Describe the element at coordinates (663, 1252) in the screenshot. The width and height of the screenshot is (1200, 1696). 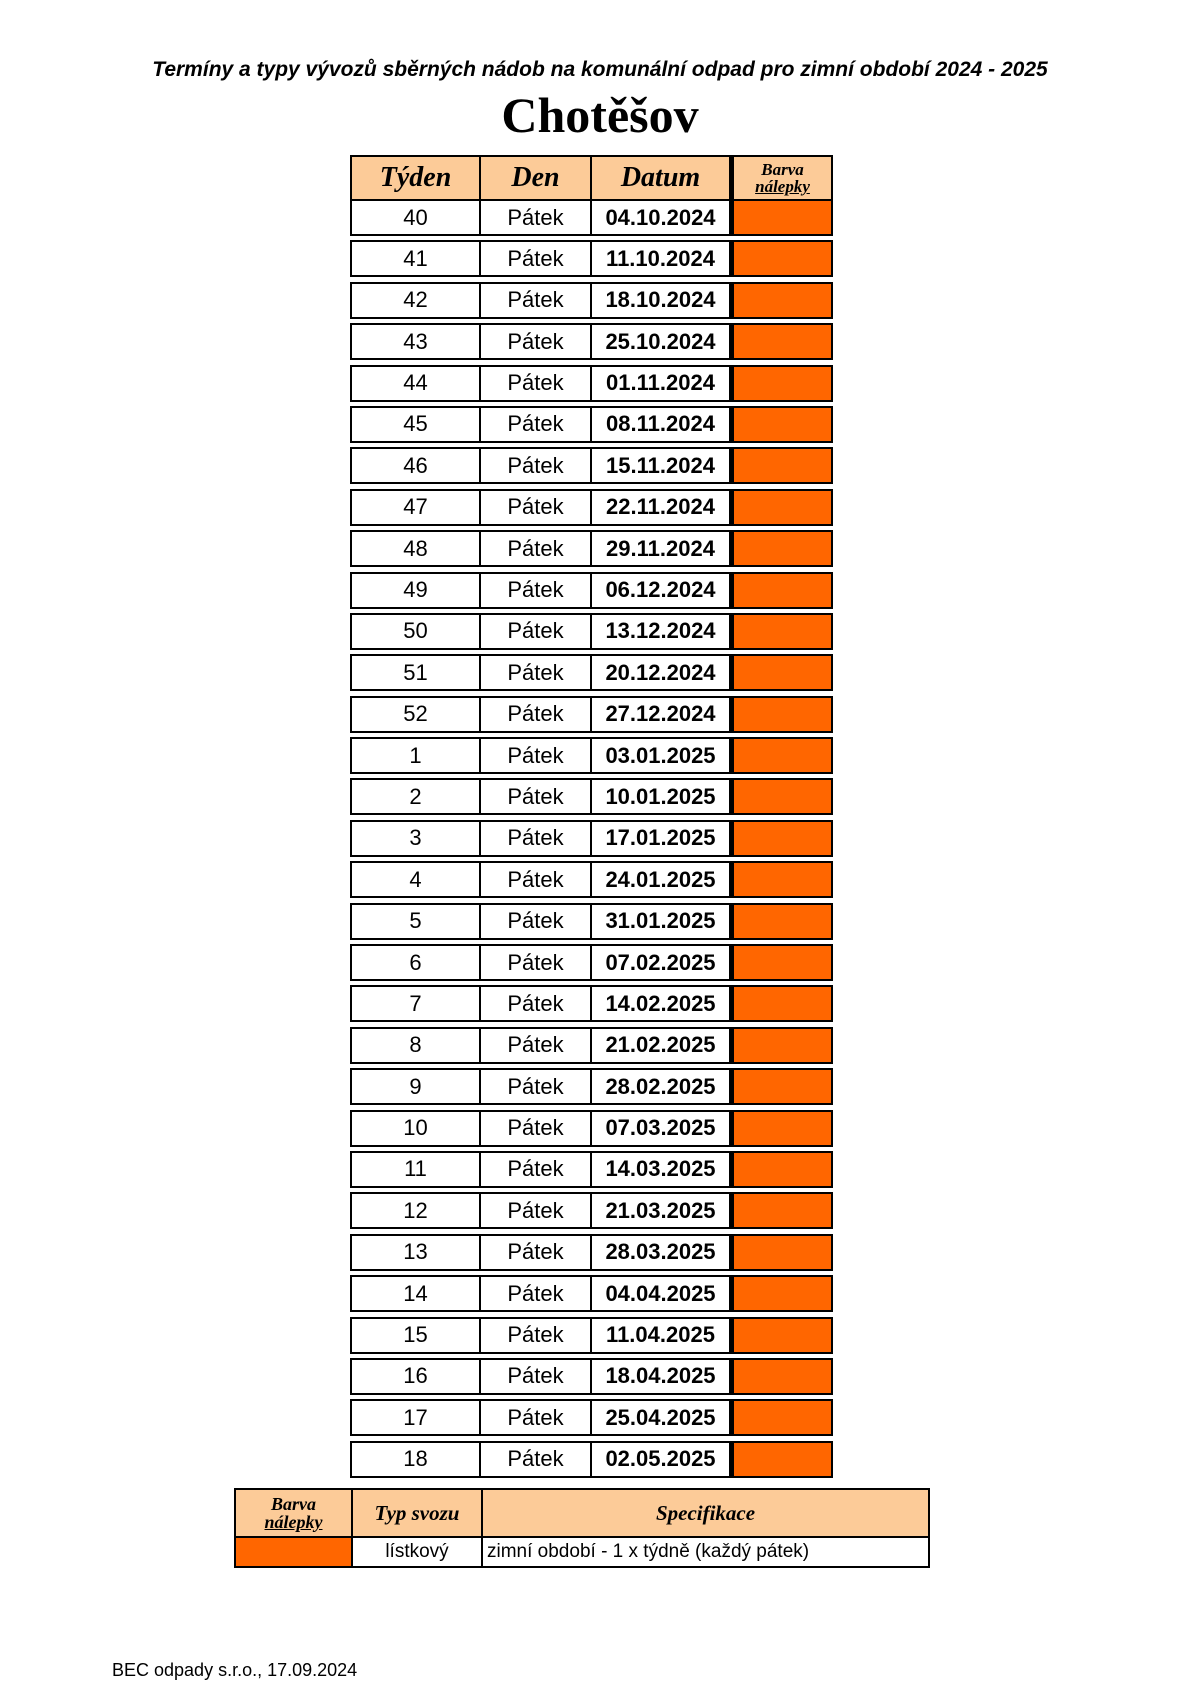
I see `date-cell: 28.03.2025` at that location.